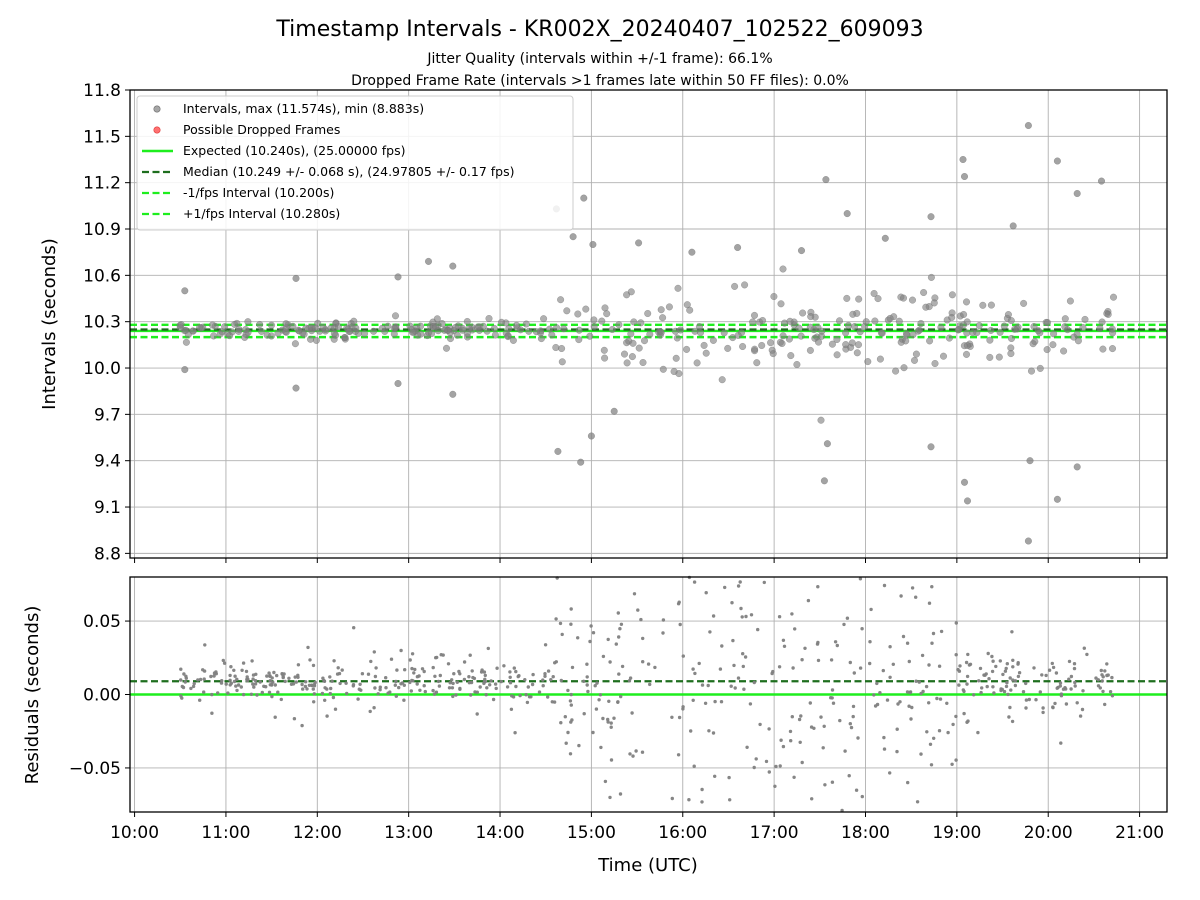 Image resolution: width=1200 pixels, height=900 pixels. What do you see at coordinates (500, 833) in the screenshot?
I see `x-tick-label: 14:00` at bounding box center [500, 833].